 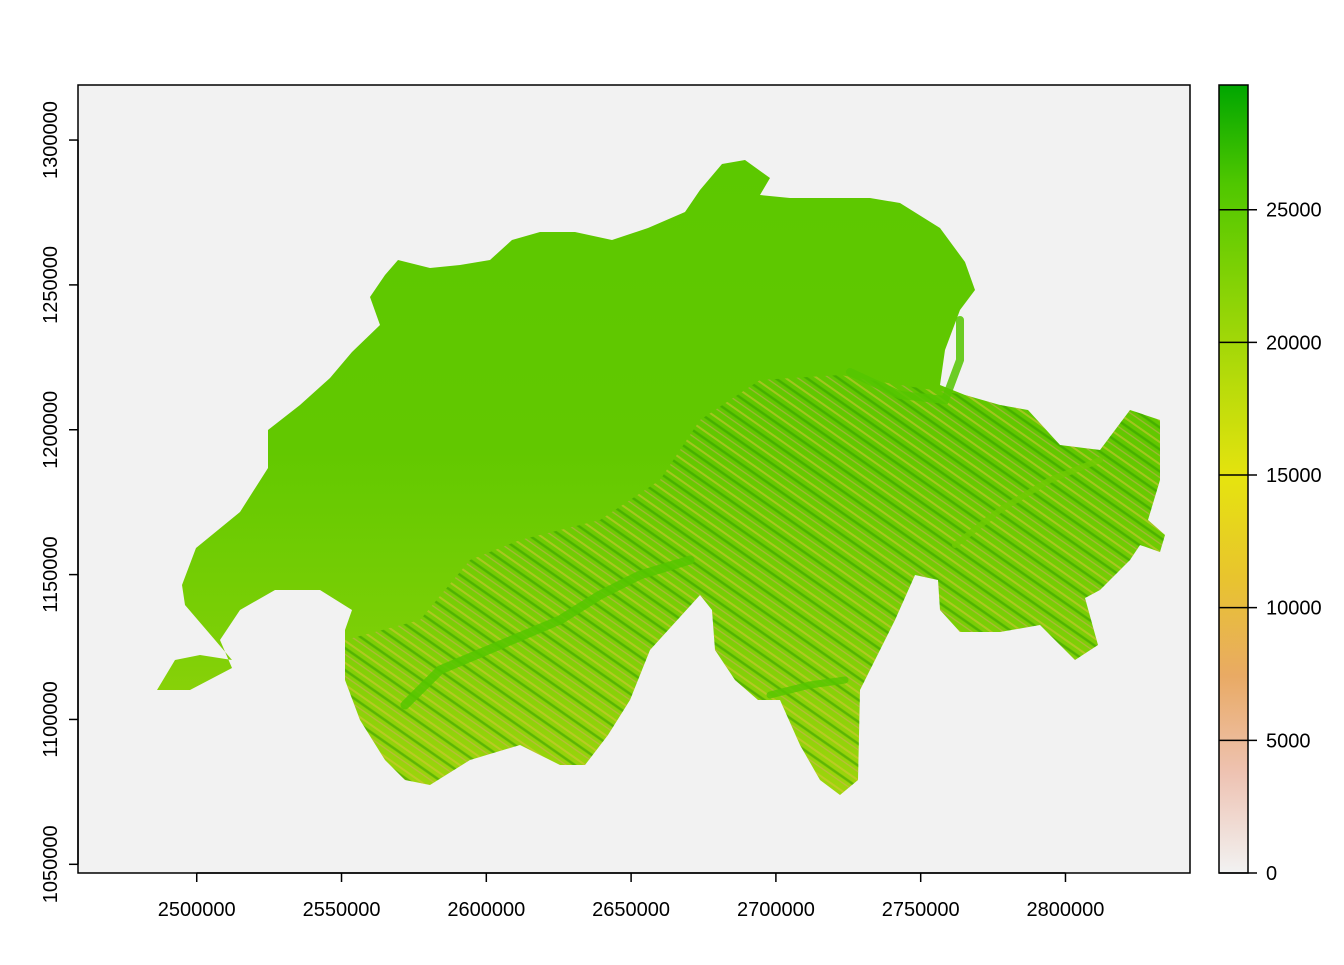 What do you see at coordinates (1271, 874) in the screenshot?
I see `legend-tick-label: 0` at bounding box center [1271, 874].